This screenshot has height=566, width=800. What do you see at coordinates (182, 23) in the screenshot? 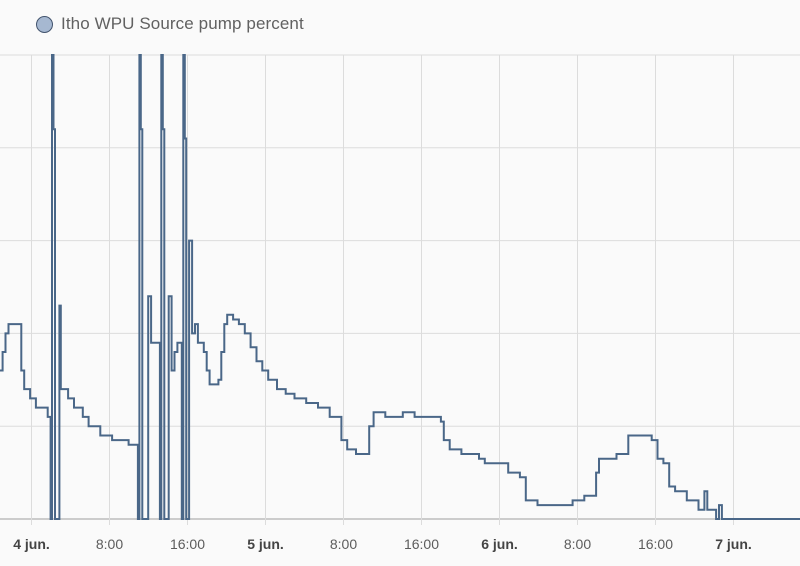
I see `legend-label: Itho WPU Source pump percent` at bounding box center [182, 23].